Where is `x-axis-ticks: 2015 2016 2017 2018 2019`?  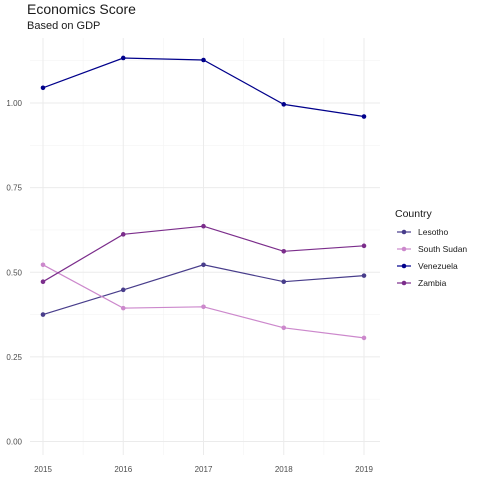
x-axis-ticks: 2015 2016 2017 2018 2019 is located at coordinates (203, 469).